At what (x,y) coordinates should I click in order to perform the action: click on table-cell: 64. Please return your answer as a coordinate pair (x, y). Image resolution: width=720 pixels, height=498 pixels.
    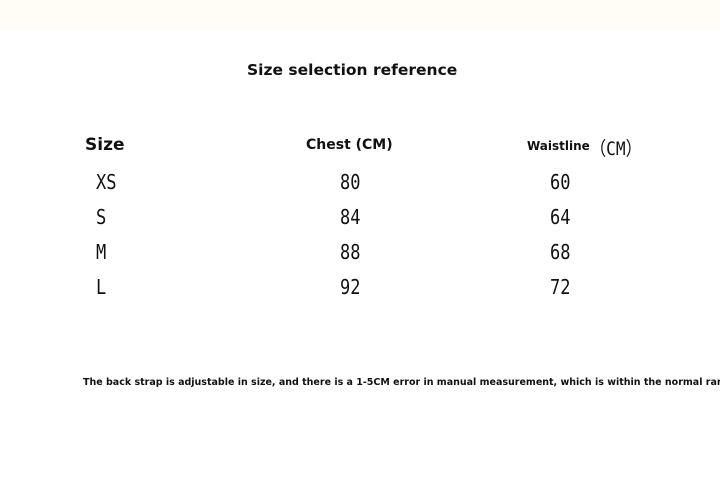
    Looking at the image, I should click on (560, 217).